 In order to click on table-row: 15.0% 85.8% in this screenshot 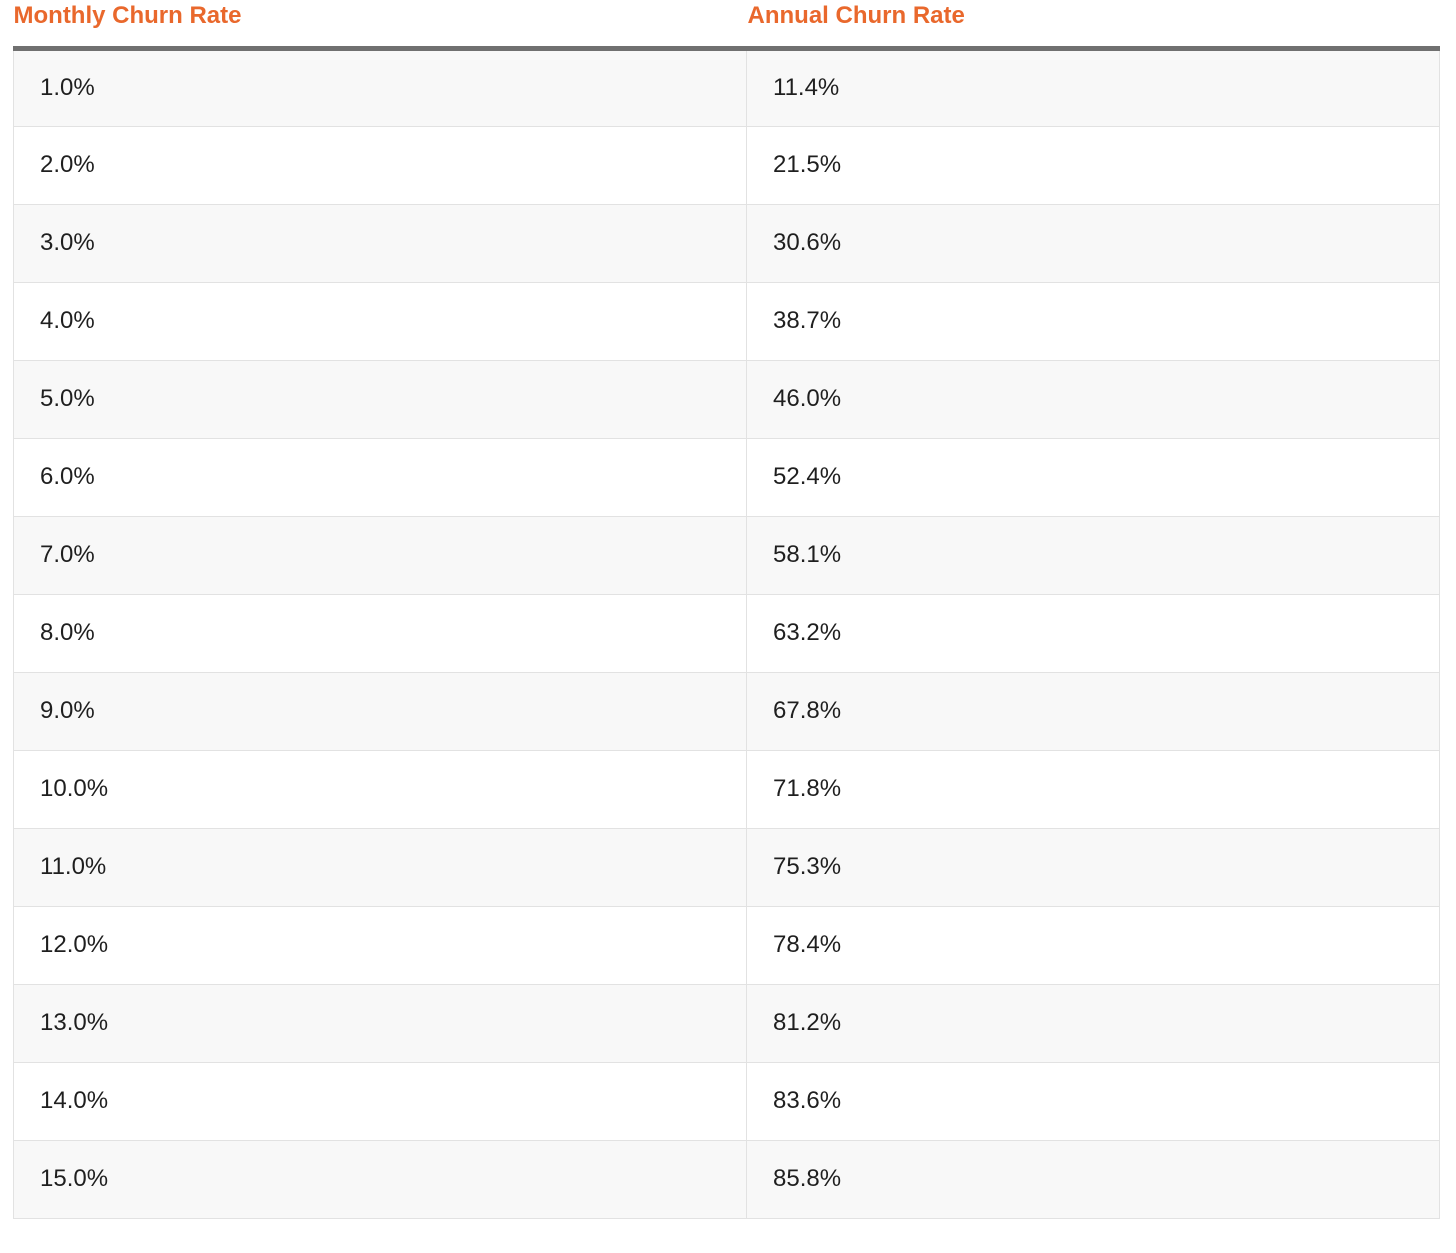, I will do `click(726, 1179)`.